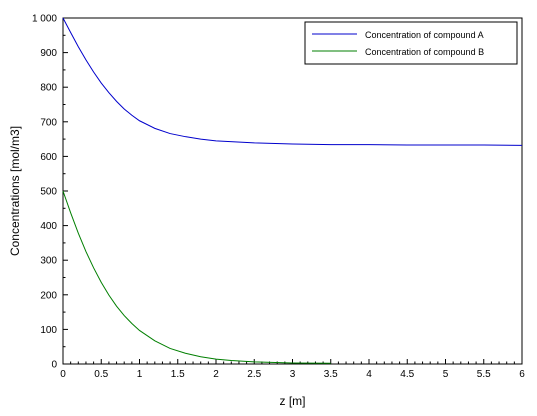 This screenshot has height=416, width=537. Describe the element at coordinates (48, 295) in the screenshot. I see `y-tick-label: 200` at that location.